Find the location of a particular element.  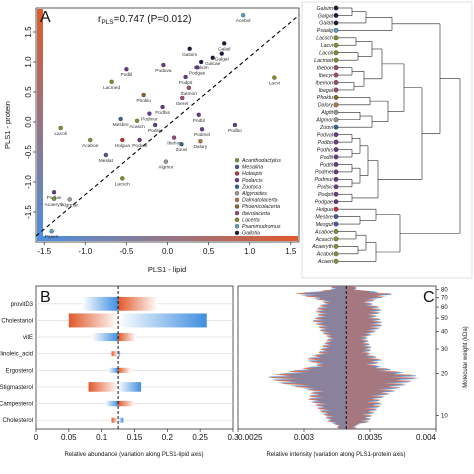

x-tick-label: 0.0025 is located at coordinates (250, 437).